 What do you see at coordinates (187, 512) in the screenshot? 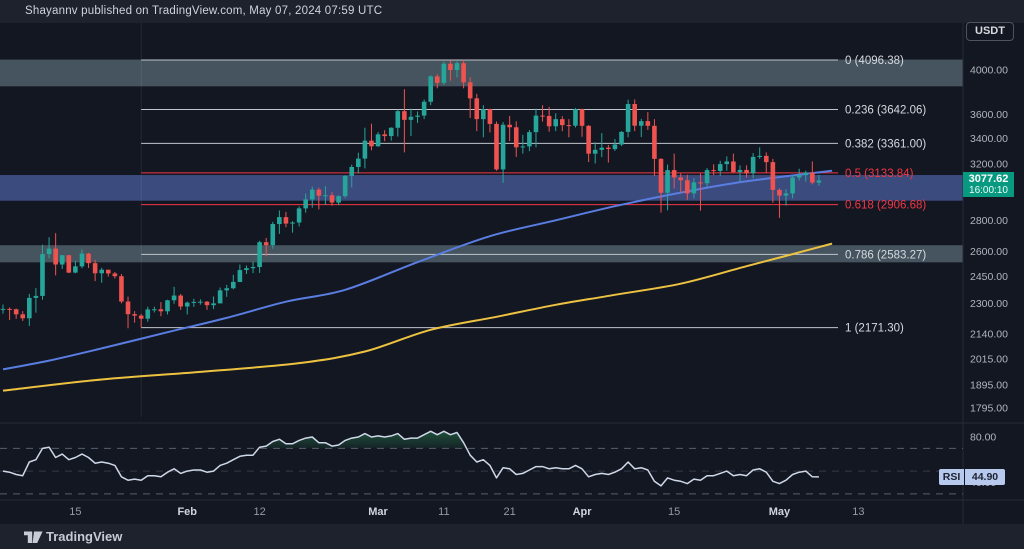
I see `time-axis-label: Feb` at bounding box center [187, 512].